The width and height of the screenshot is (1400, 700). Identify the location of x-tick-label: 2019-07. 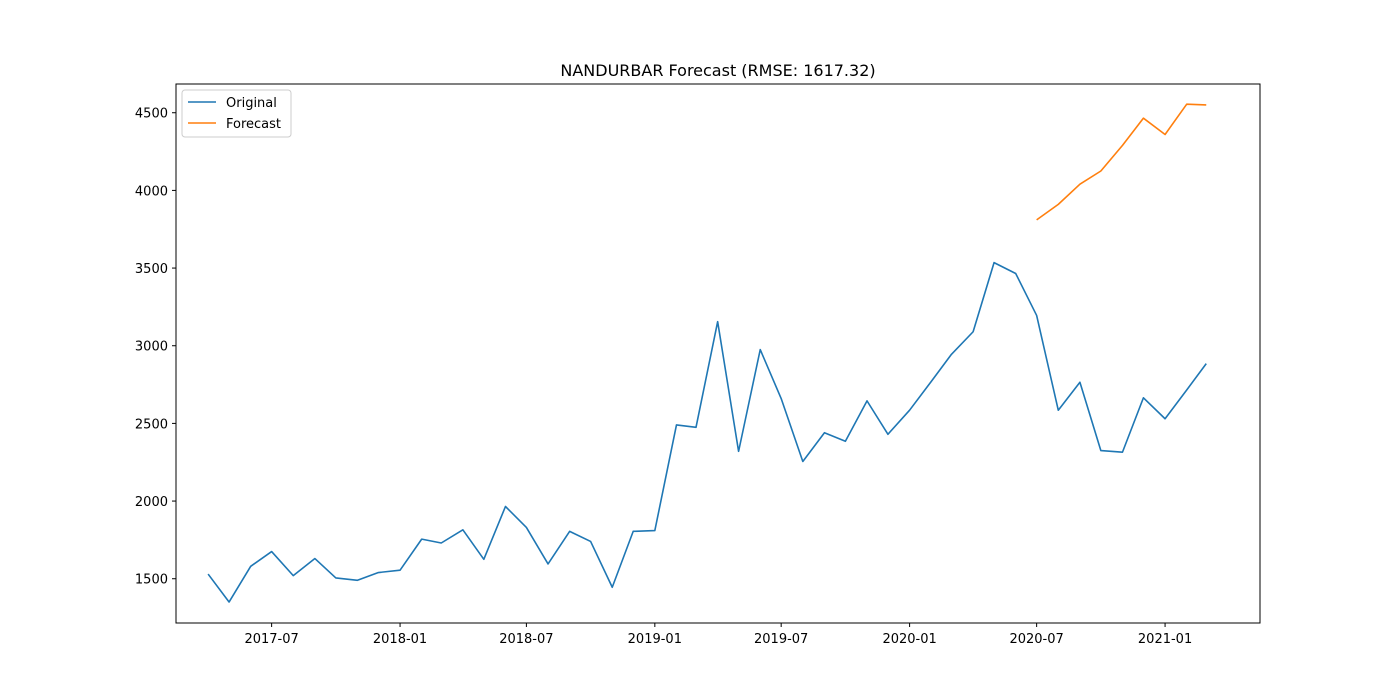
(781, 639).